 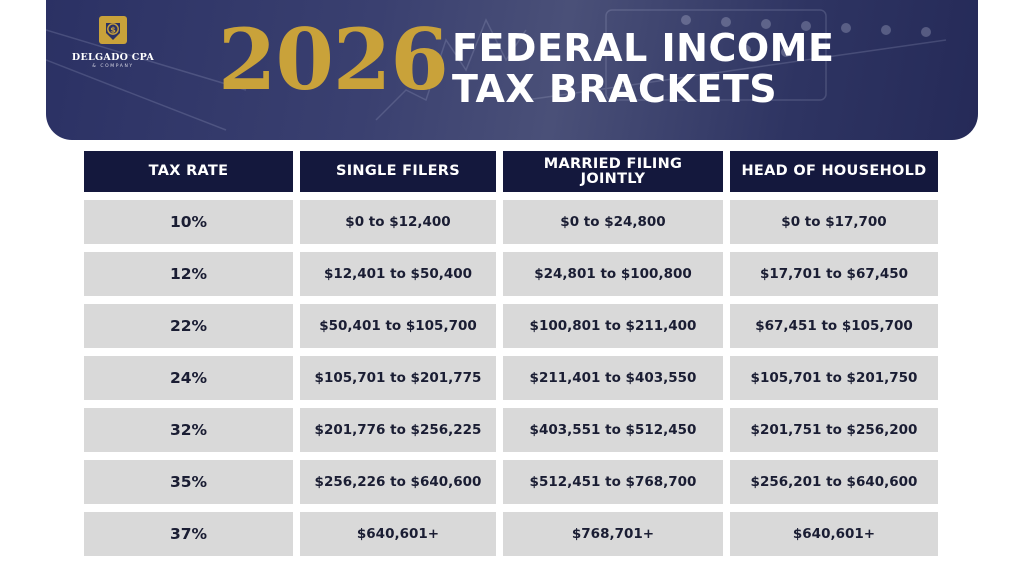 I want to click on single-filers-cell: $12,401 to $50,400, so click(x=398, y=274).